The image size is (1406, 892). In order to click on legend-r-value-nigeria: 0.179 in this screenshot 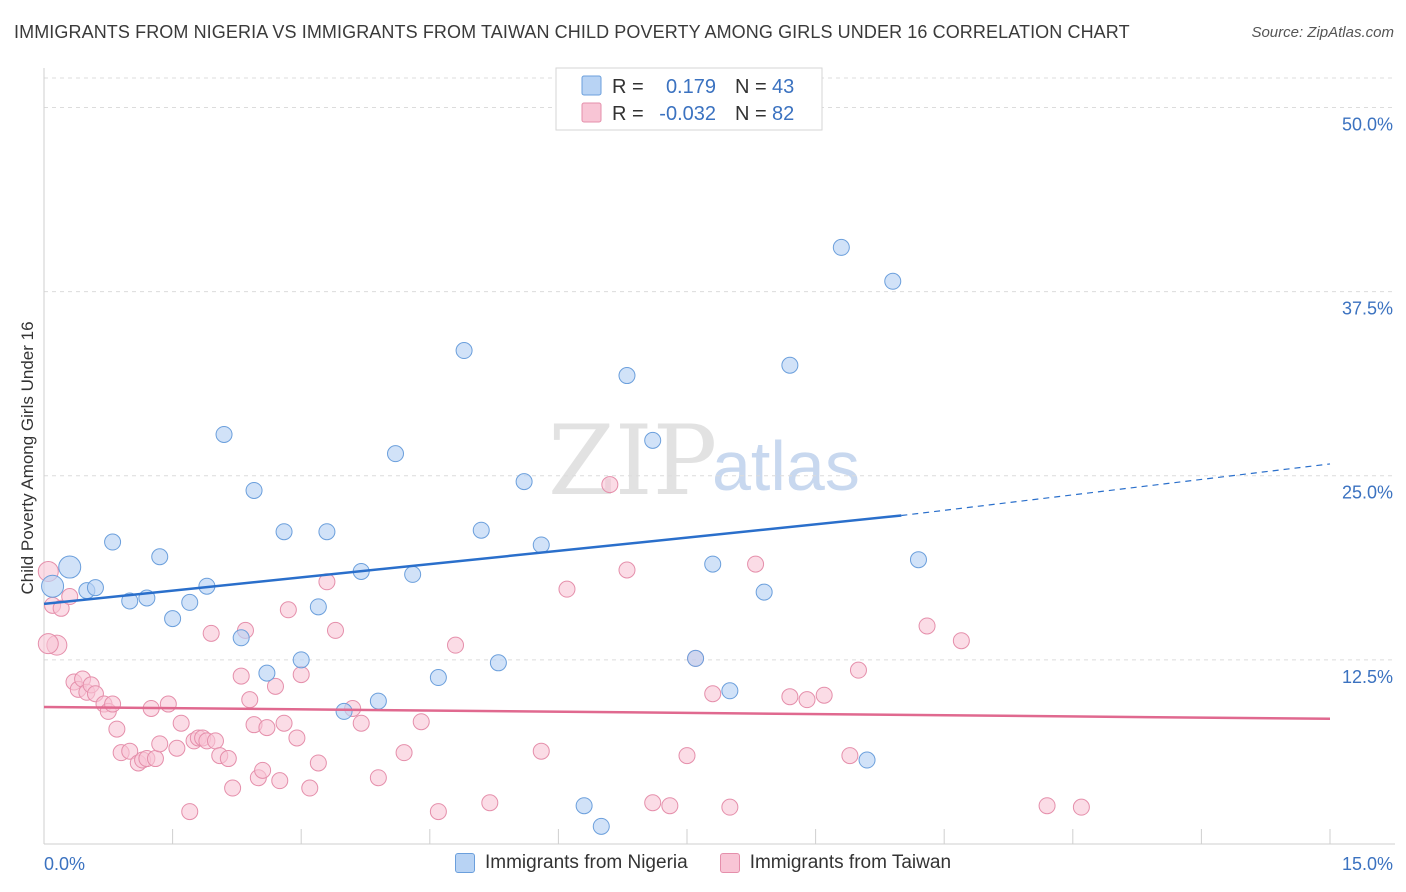, I will do `click(691, 87)`.